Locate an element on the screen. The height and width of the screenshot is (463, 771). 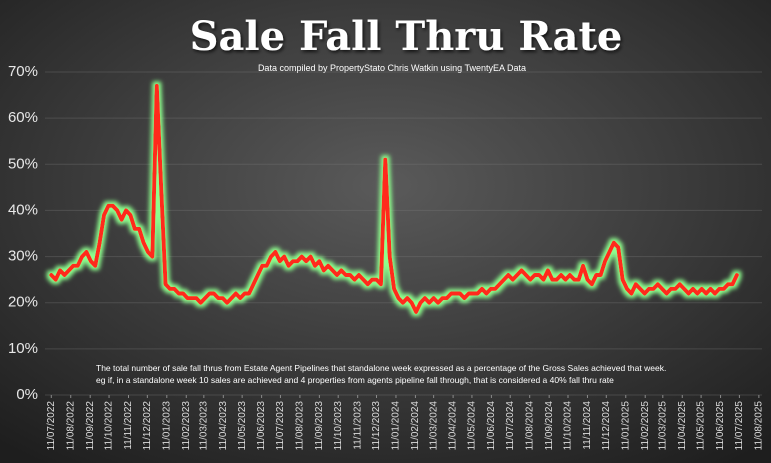
x-tick-label: 11/08/2023 is located at coordinates (300, 426).